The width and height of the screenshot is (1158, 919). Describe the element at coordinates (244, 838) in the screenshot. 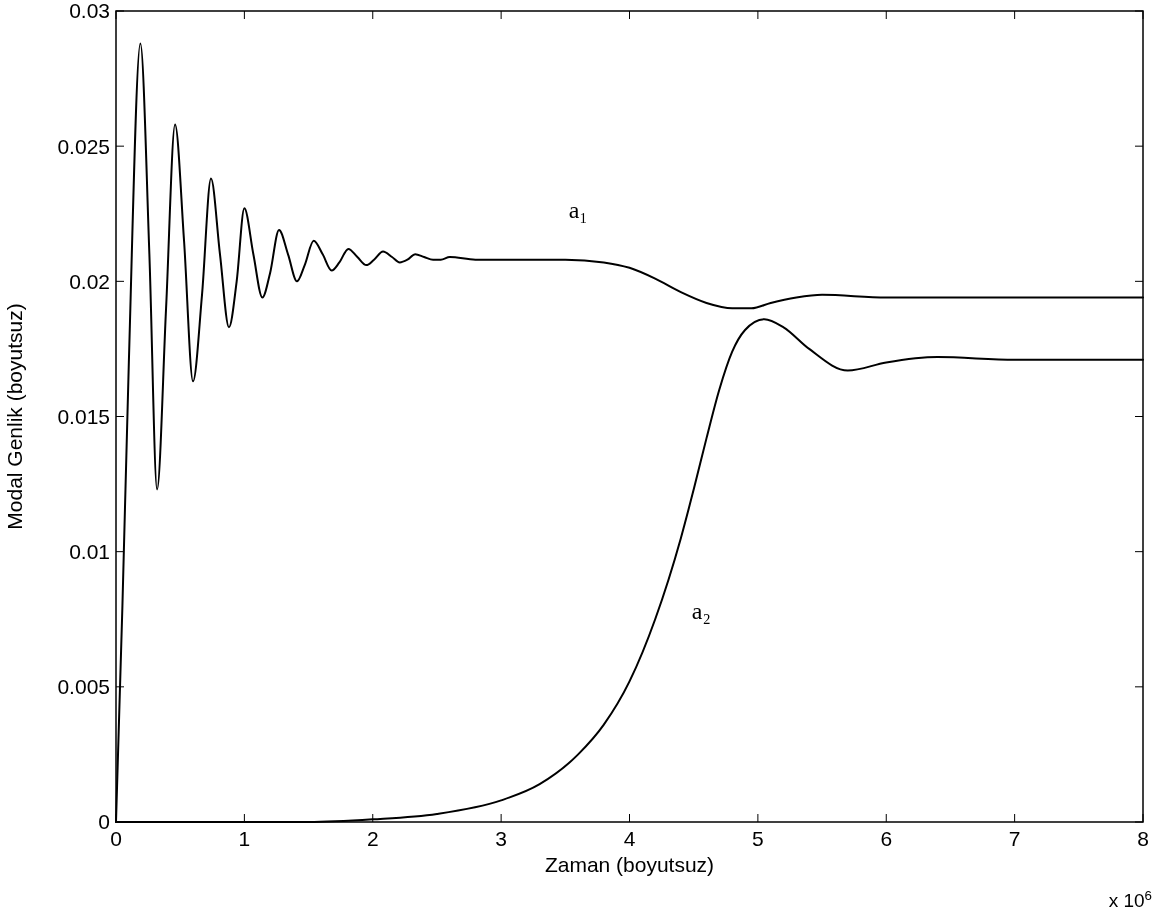

I see `x-tick-label: 1` at that location.